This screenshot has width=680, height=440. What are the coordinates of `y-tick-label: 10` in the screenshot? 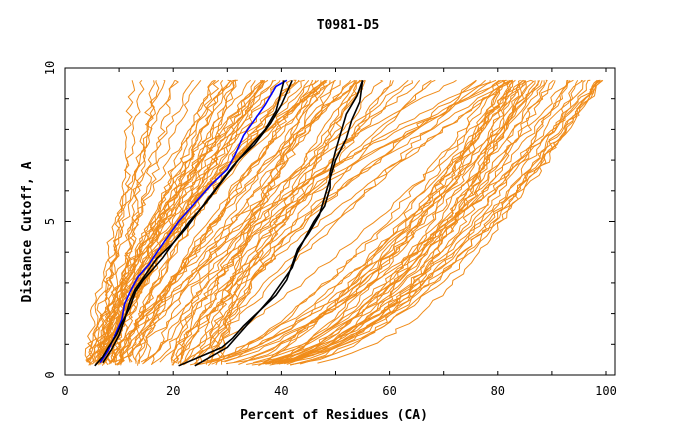 It's located at (50, 68).